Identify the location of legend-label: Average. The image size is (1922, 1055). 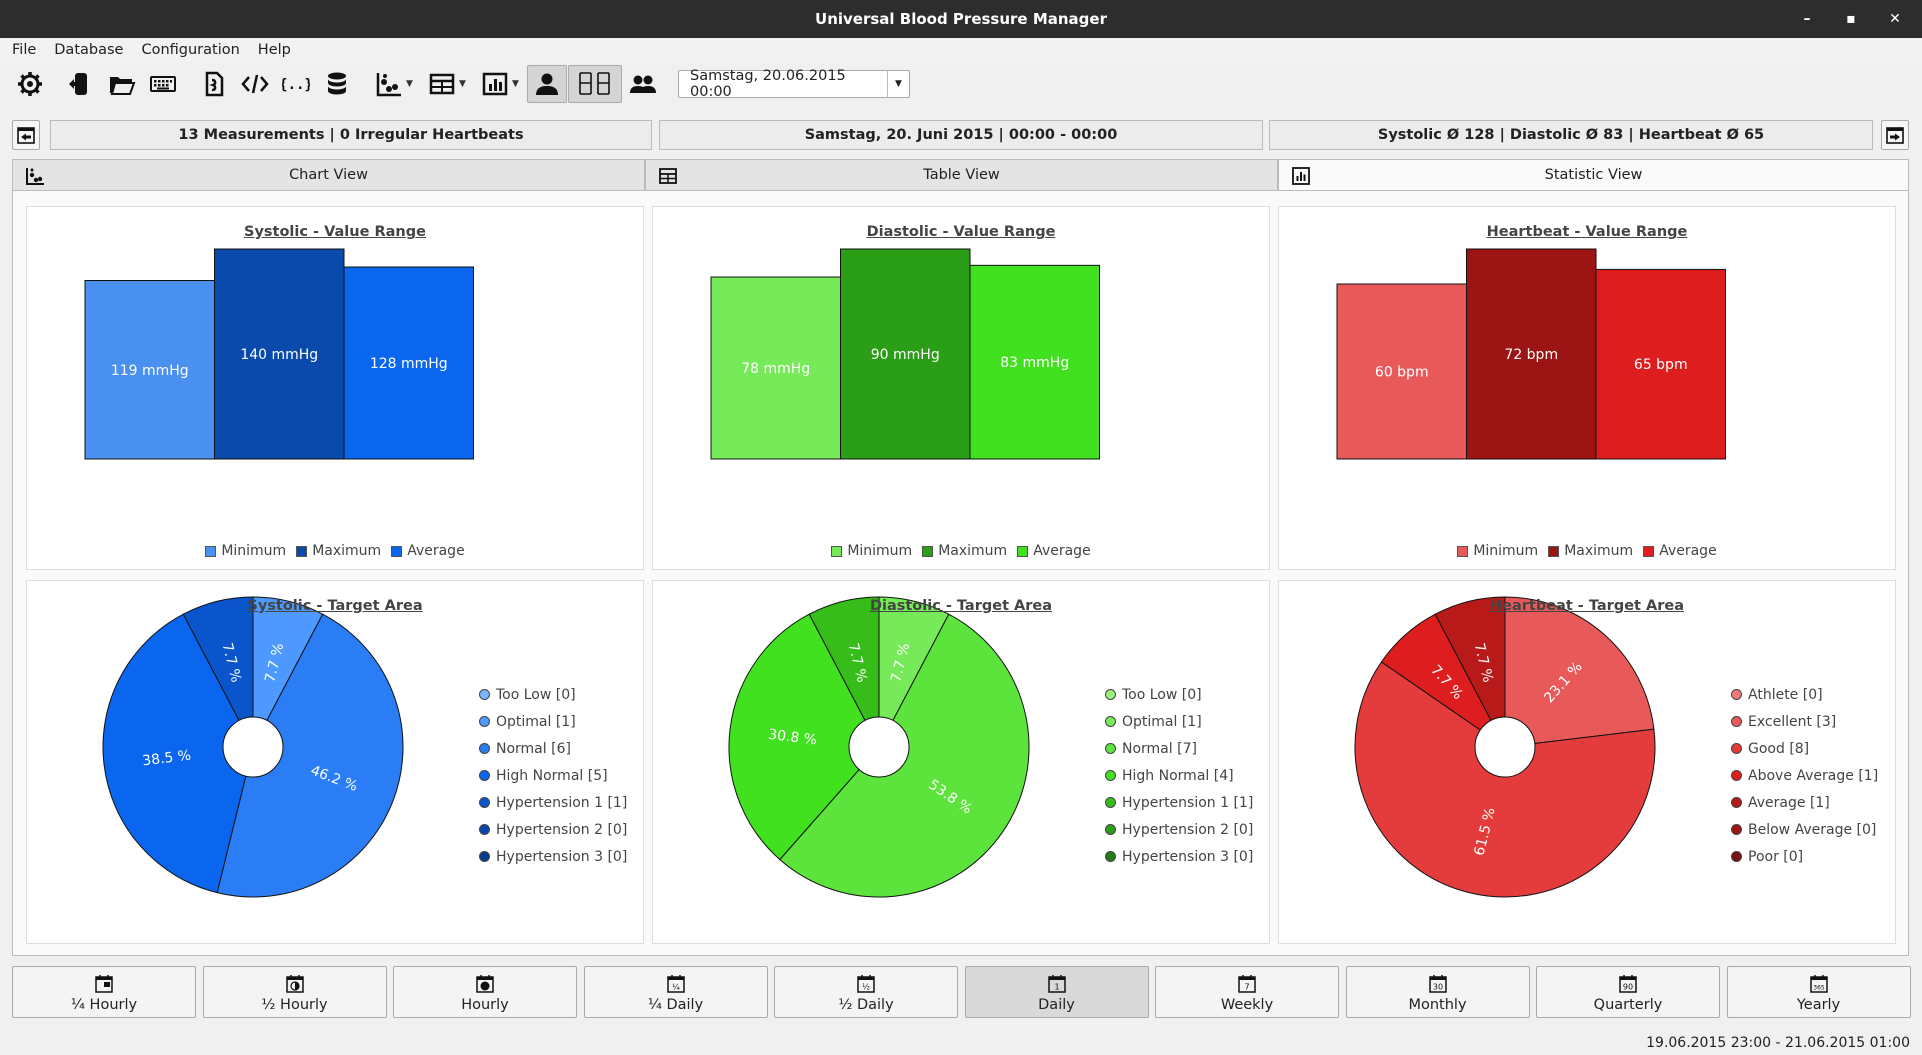
(436, 551).